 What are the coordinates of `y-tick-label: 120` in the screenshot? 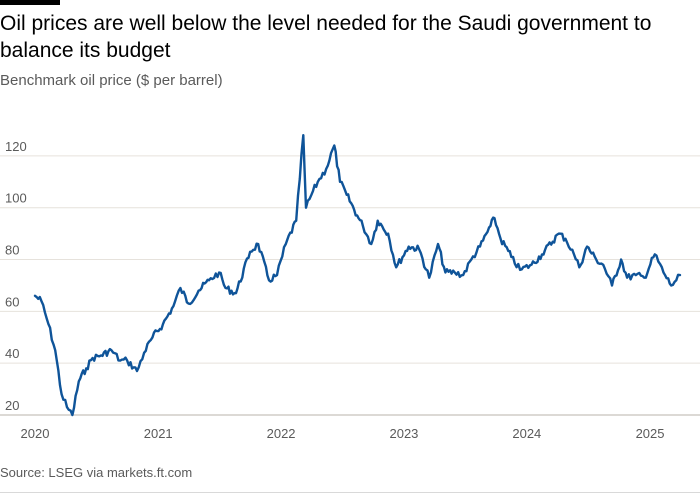 It's located at (16, 146).